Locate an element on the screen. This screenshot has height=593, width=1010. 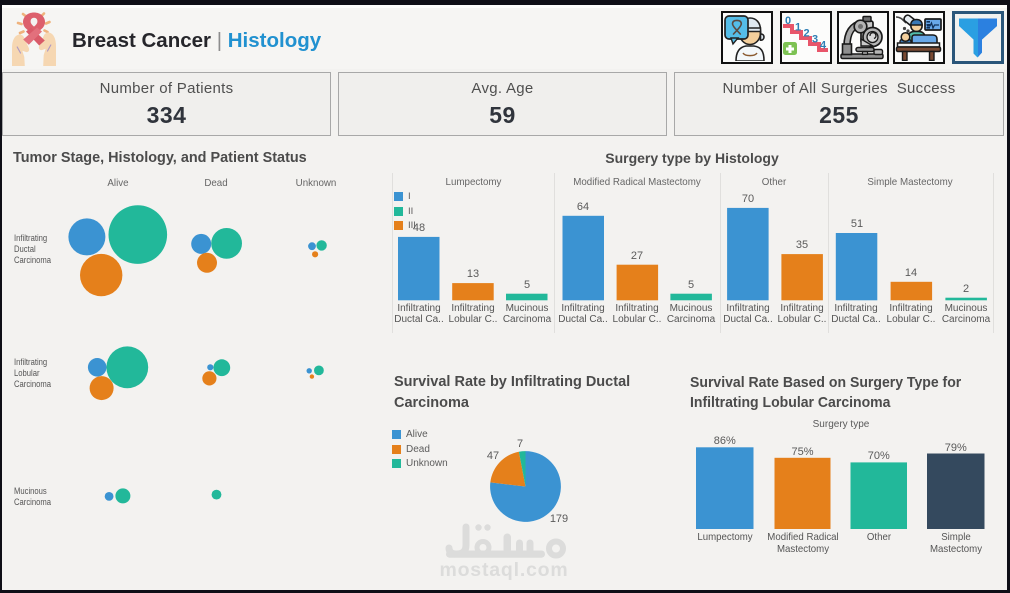
svg-text: 2 is located at coordinates (807, 34).